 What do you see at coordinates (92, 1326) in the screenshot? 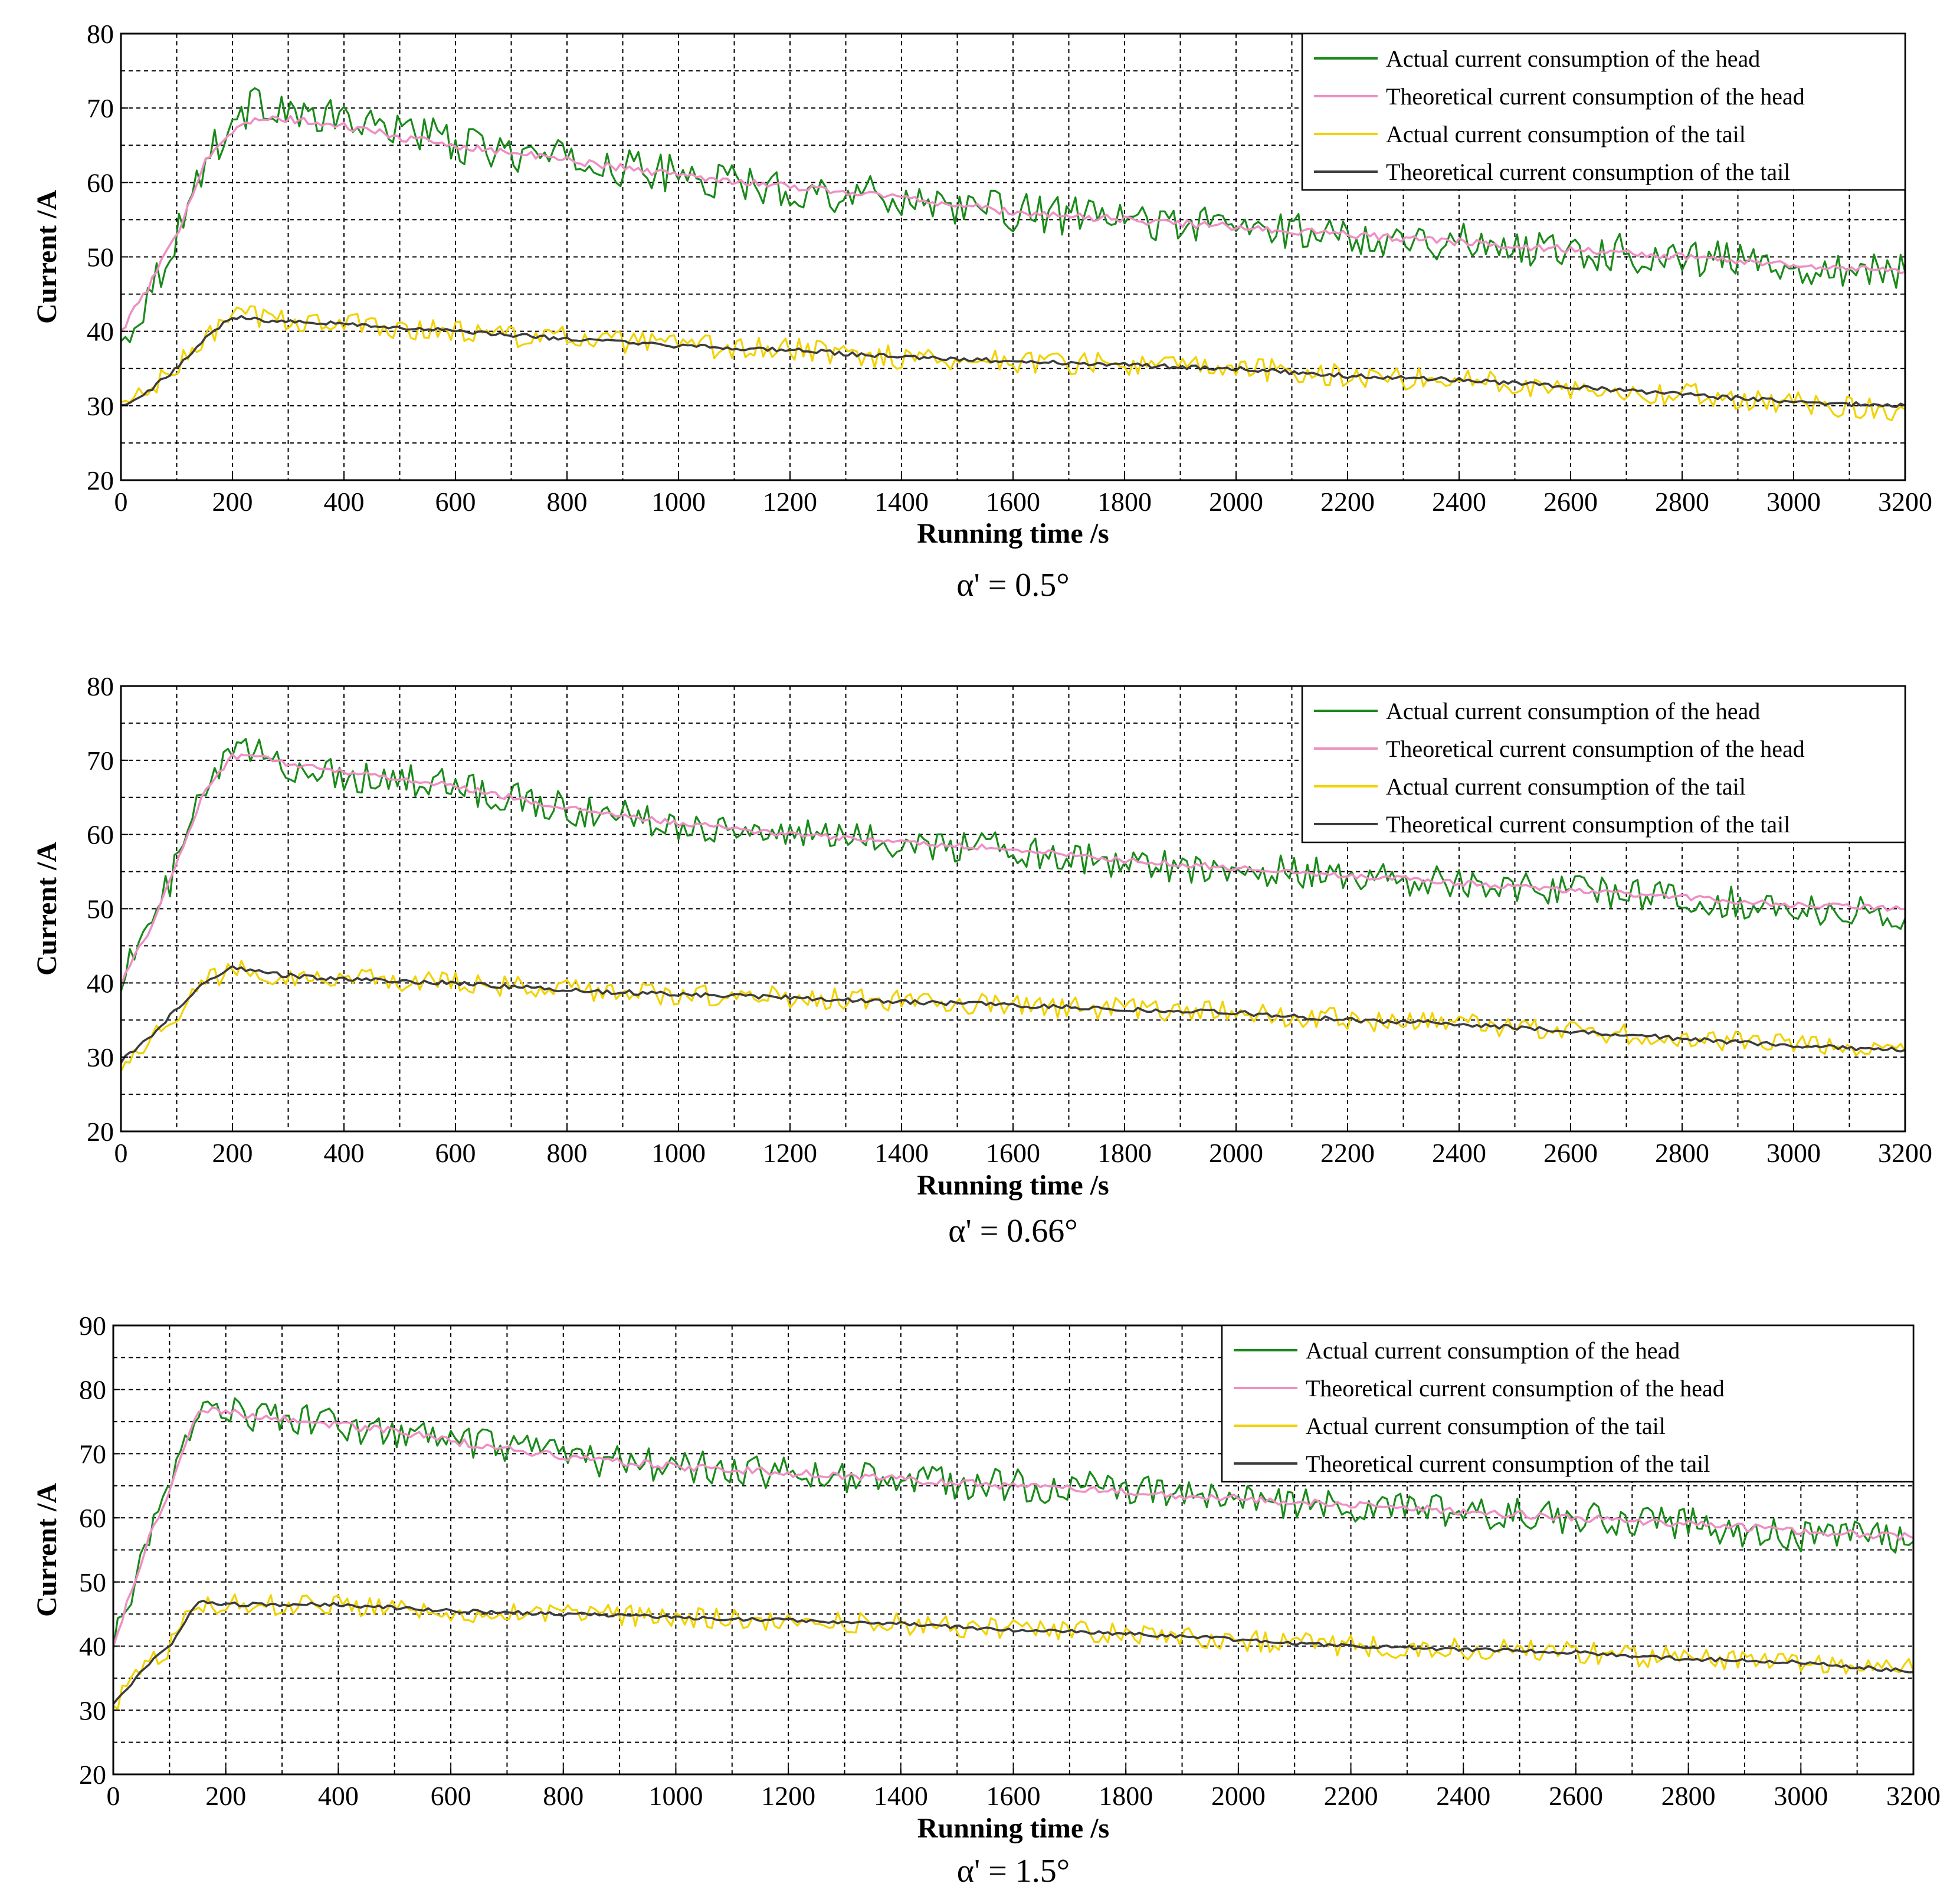
I see `y-tick-label: 90` at bounding box center [92, 1326].